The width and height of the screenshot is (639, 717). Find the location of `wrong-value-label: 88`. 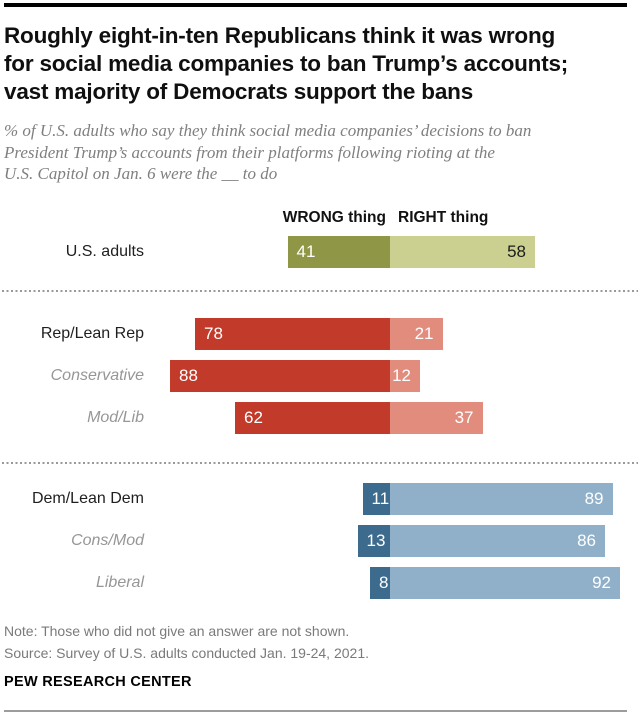

wrong-value-label: 88 is located at coordinates (188, 375).